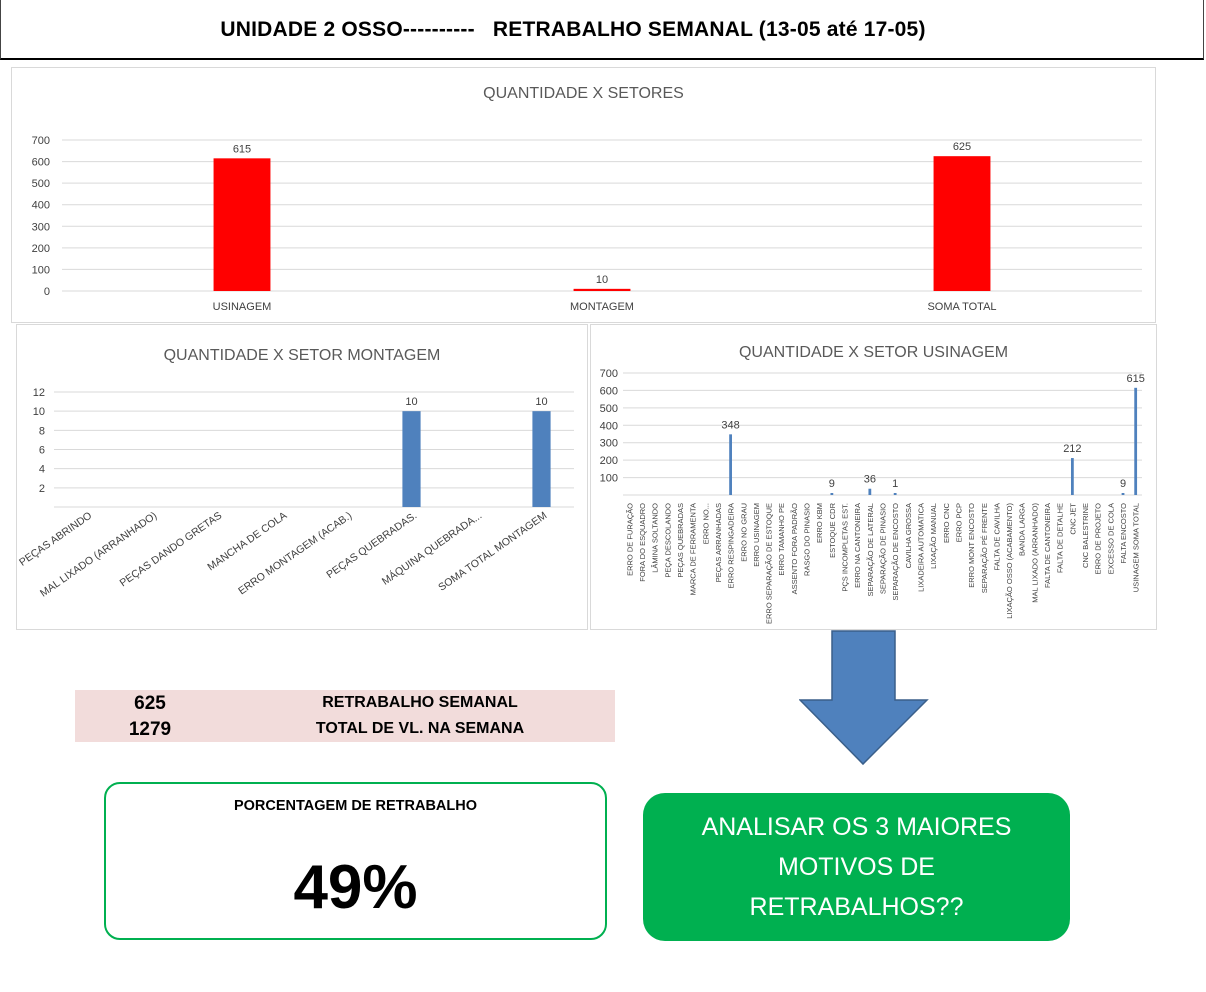 Image resolution: width=1206 pixels, height=992 pixels. I want to click on data-label: 1, so click(895, 484).